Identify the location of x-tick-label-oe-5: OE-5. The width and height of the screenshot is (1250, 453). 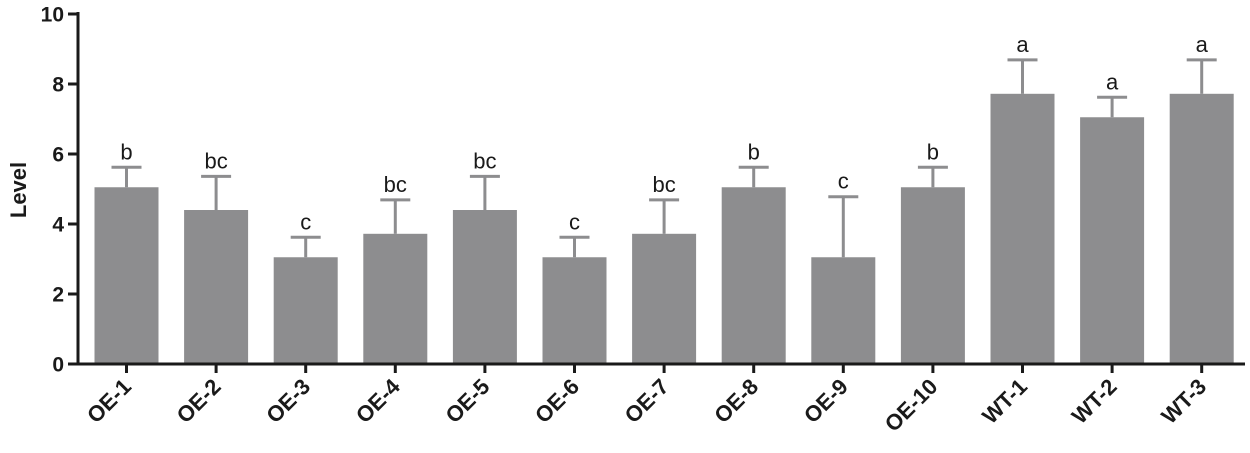
(467, 401).